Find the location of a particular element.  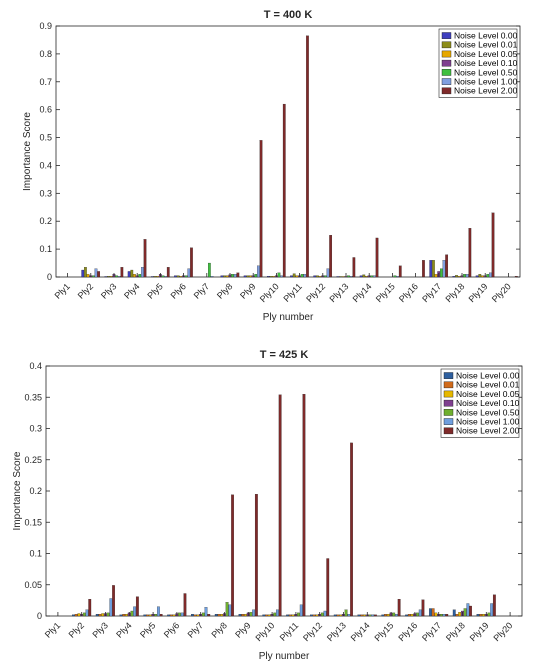

x-tick-label: Ply4 is located at coordinates (123, 629).